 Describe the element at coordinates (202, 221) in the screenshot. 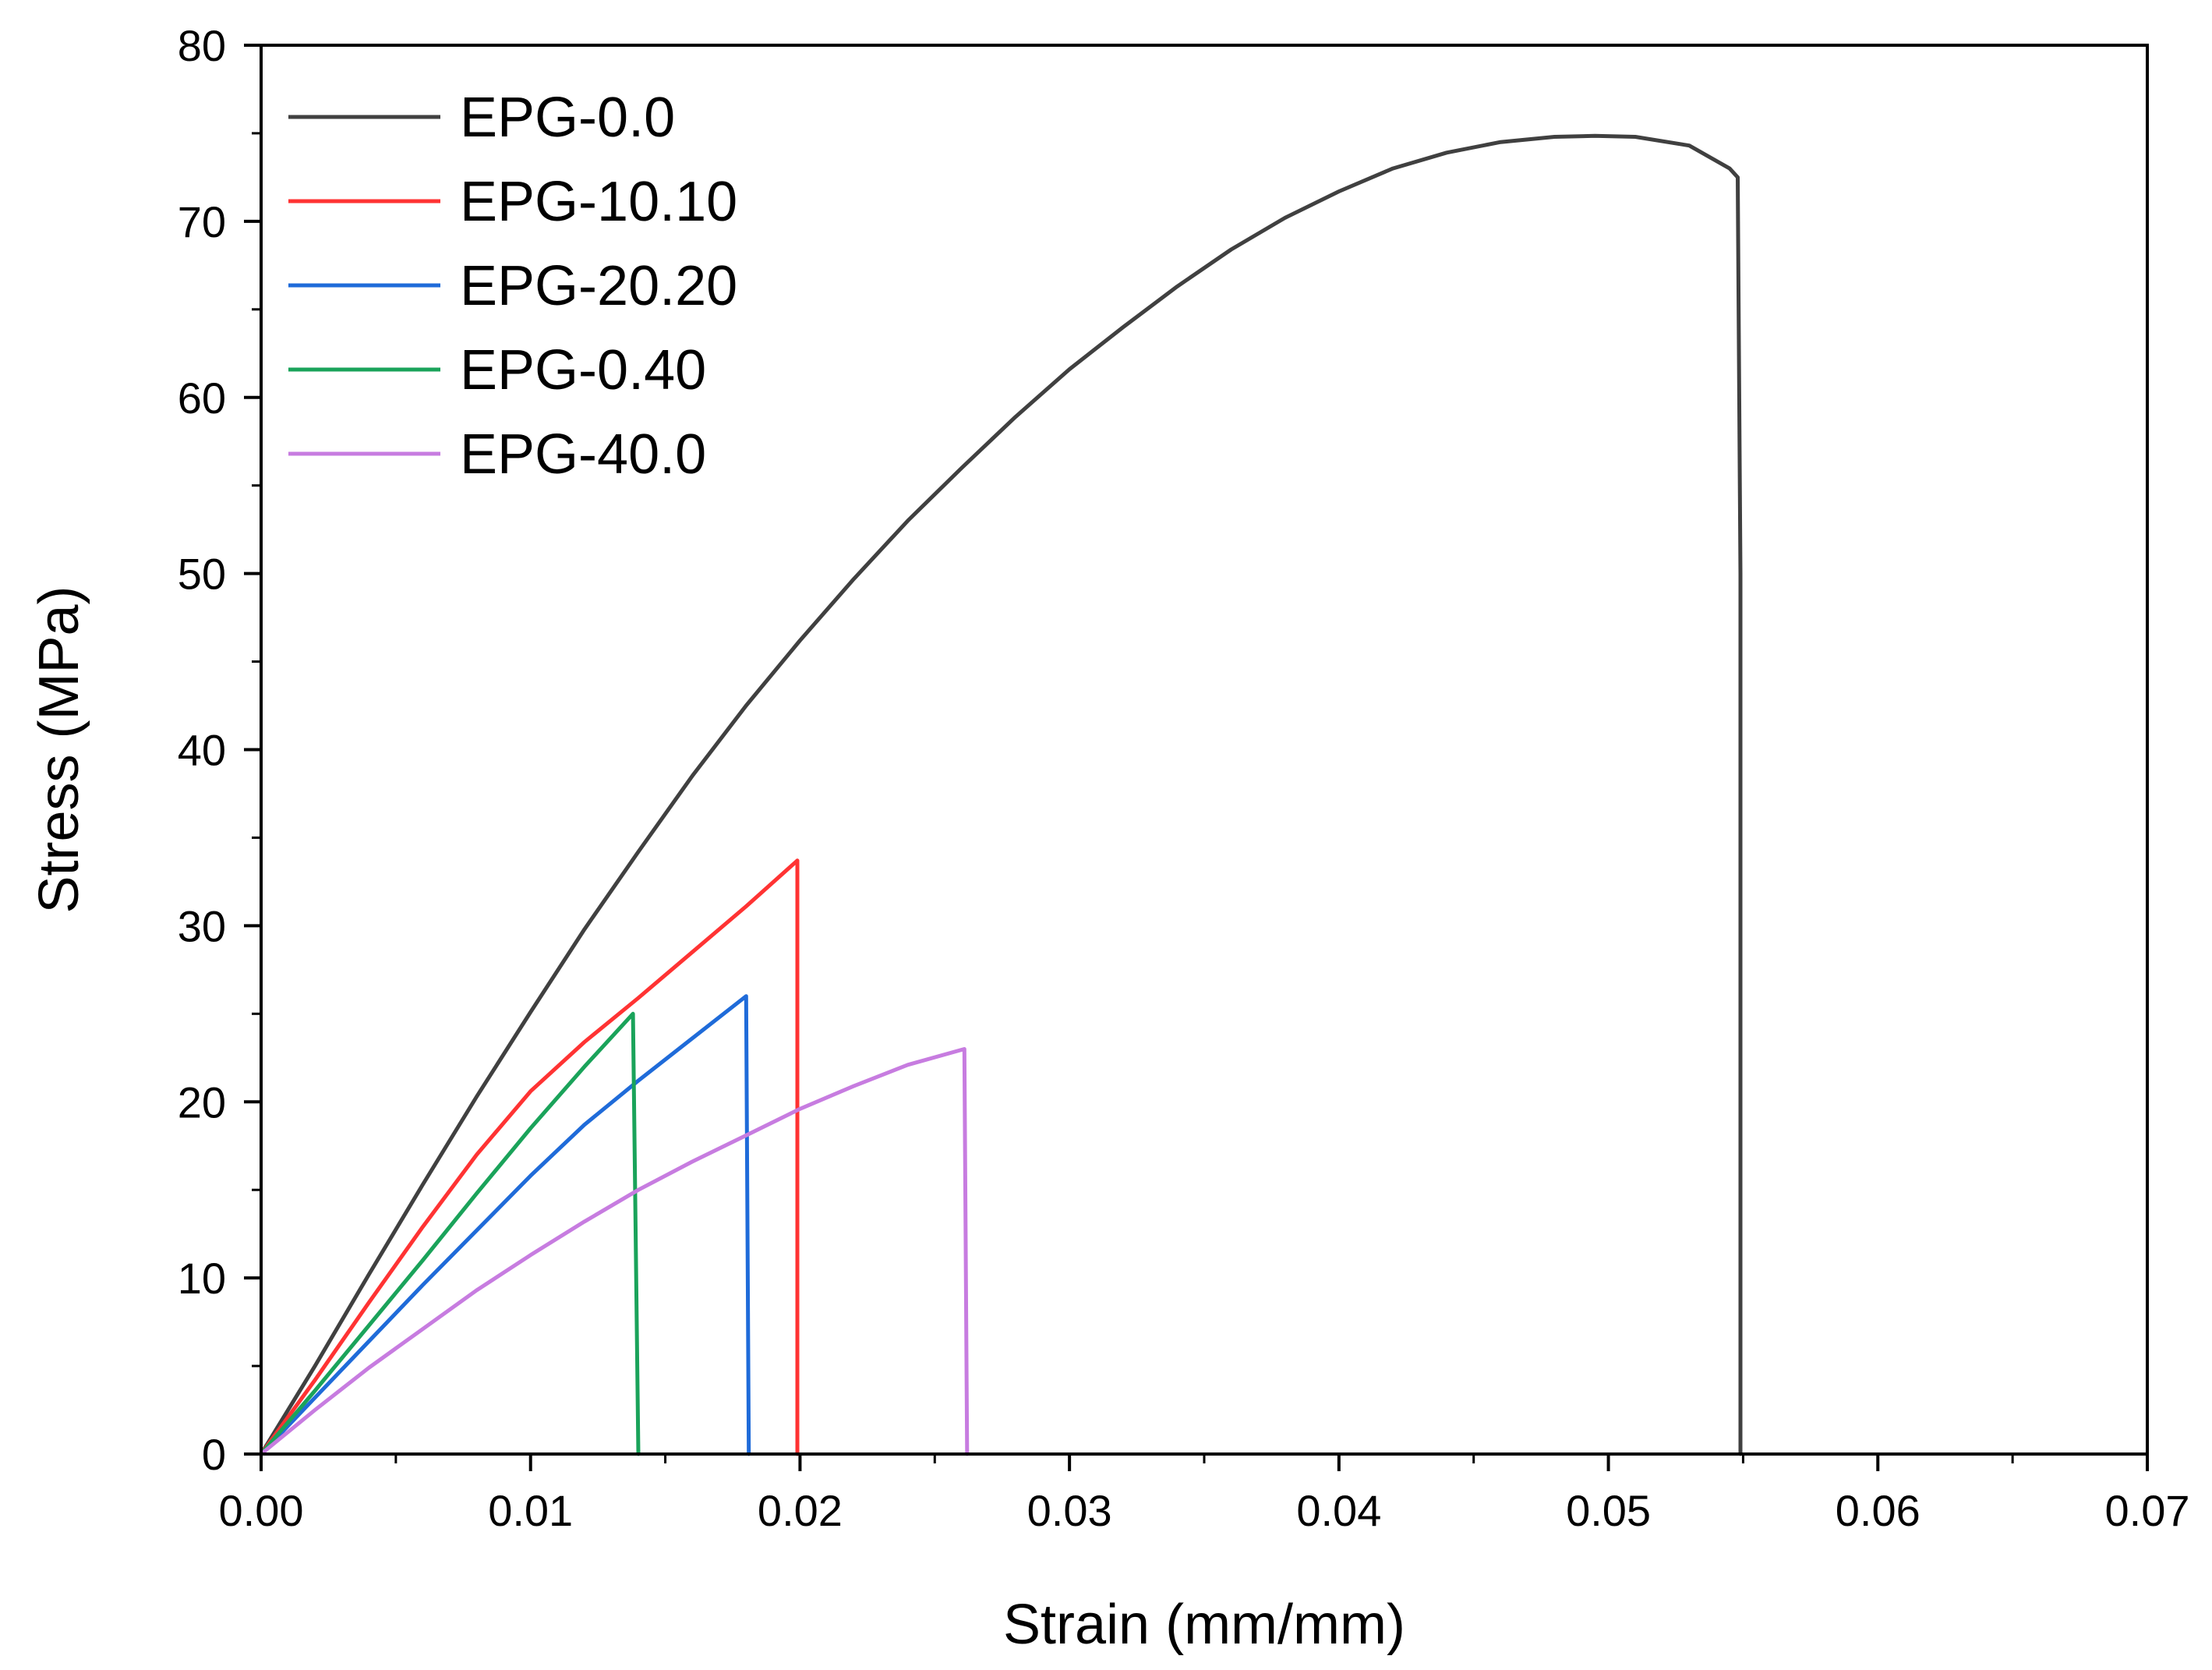

I see `y-tick-label: 70` at that location.